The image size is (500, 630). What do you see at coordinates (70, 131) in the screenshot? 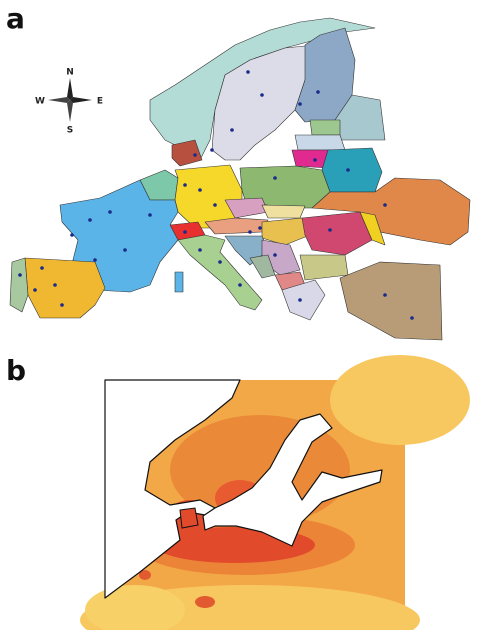
I see `compass-south: S` at bounding box center [70, 131].